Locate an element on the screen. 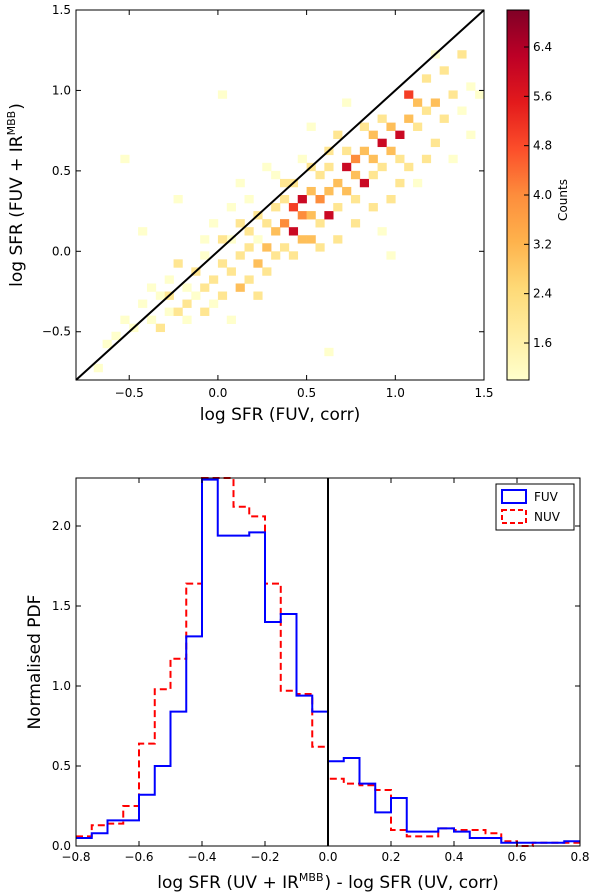 This screenshot has width=592, height=896. histogram-y-tick-label: 0.5 is located at coordinates (61, 766).